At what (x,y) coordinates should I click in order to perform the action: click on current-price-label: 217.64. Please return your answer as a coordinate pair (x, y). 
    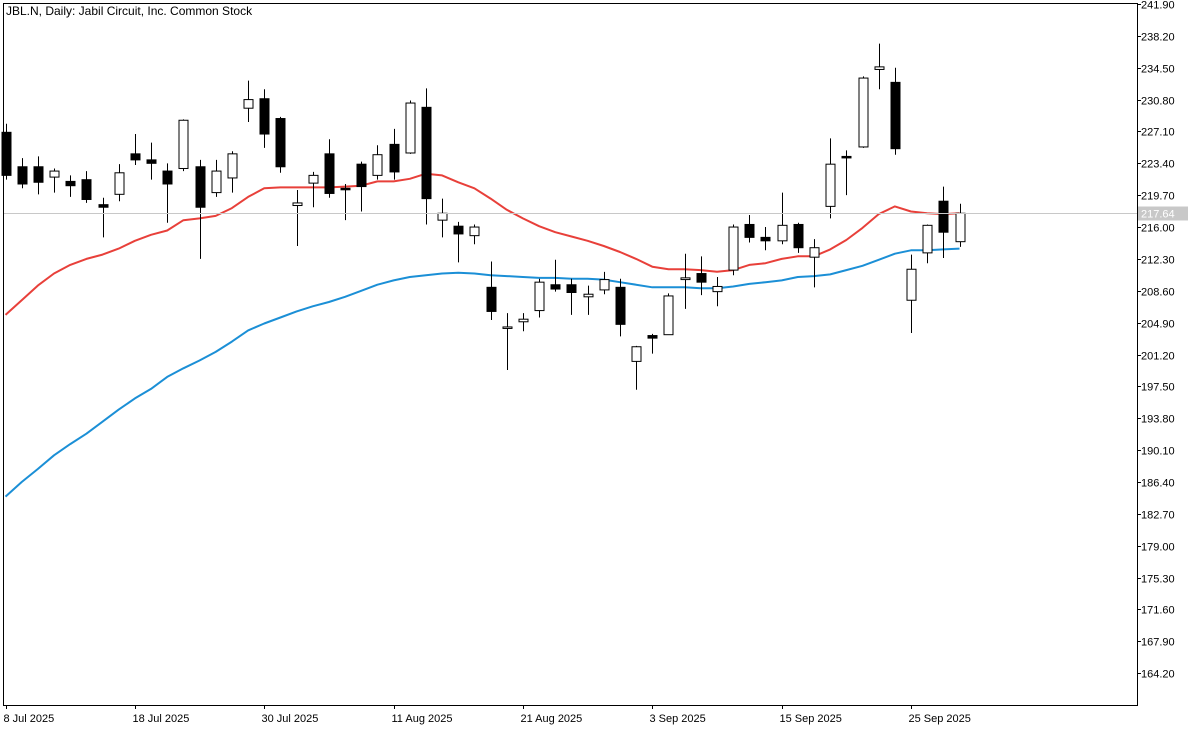
    Looking at the image, I should click on (1158, 215).